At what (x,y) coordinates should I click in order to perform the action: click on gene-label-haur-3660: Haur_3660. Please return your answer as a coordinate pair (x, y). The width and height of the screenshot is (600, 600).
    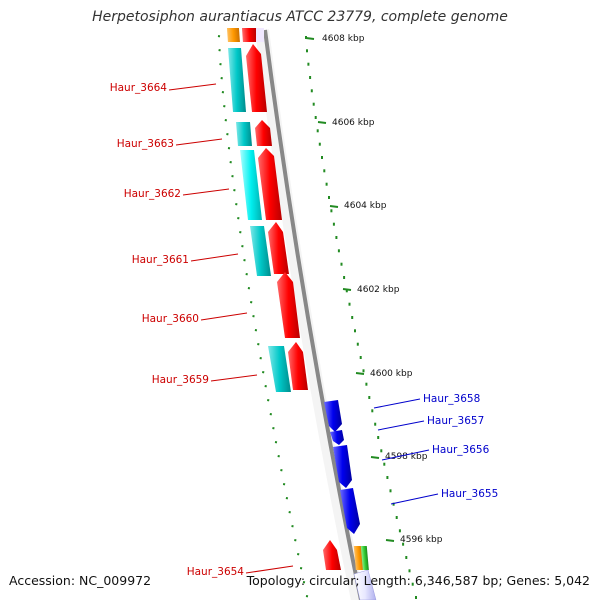
    Looking at the image, I should click on (170, 319).